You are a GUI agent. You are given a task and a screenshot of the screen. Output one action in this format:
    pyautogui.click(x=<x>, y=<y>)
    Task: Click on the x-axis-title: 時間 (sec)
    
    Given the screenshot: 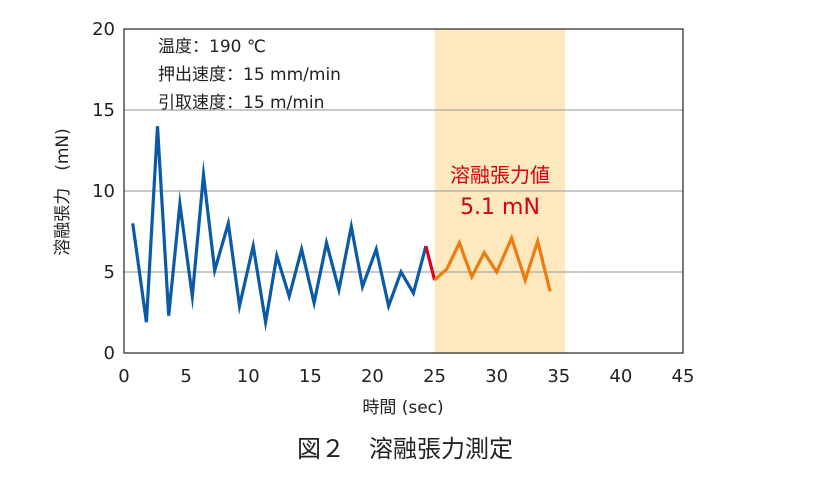 What is the action you would take?
    pyautogui.click(x=402, y=408)
    